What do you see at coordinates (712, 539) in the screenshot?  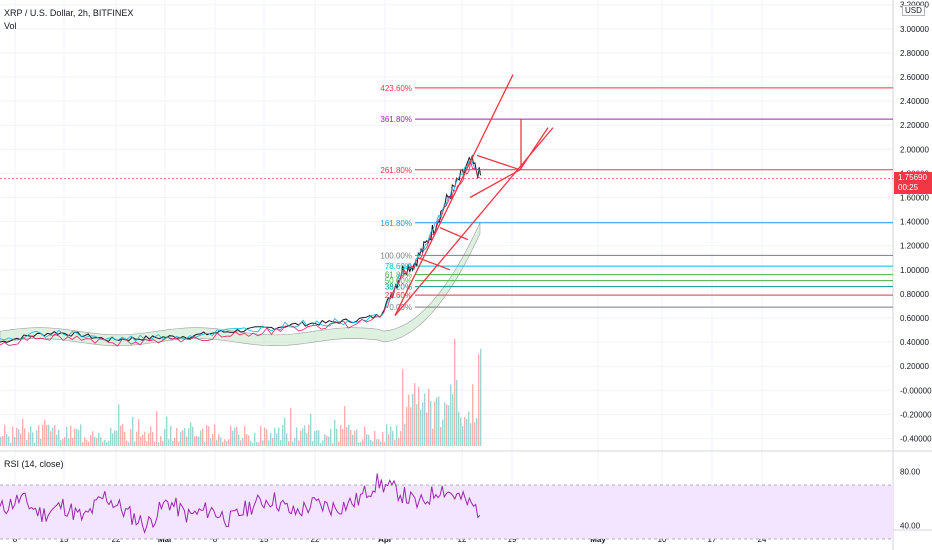 I see `time-tick-label: 17` at bounding box center [712, 539].